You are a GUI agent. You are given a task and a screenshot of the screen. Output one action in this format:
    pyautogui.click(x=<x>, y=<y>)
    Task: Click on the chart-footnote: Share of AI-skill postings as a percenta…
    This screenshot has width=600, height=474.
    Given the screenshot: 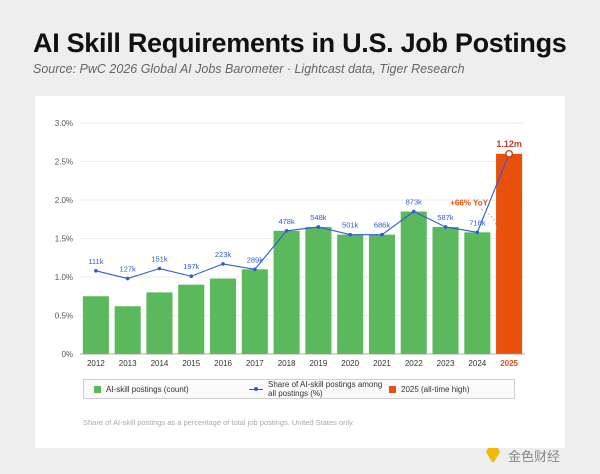 What is the action you would take?
    pyautogui.click(x=219, y=422)
    